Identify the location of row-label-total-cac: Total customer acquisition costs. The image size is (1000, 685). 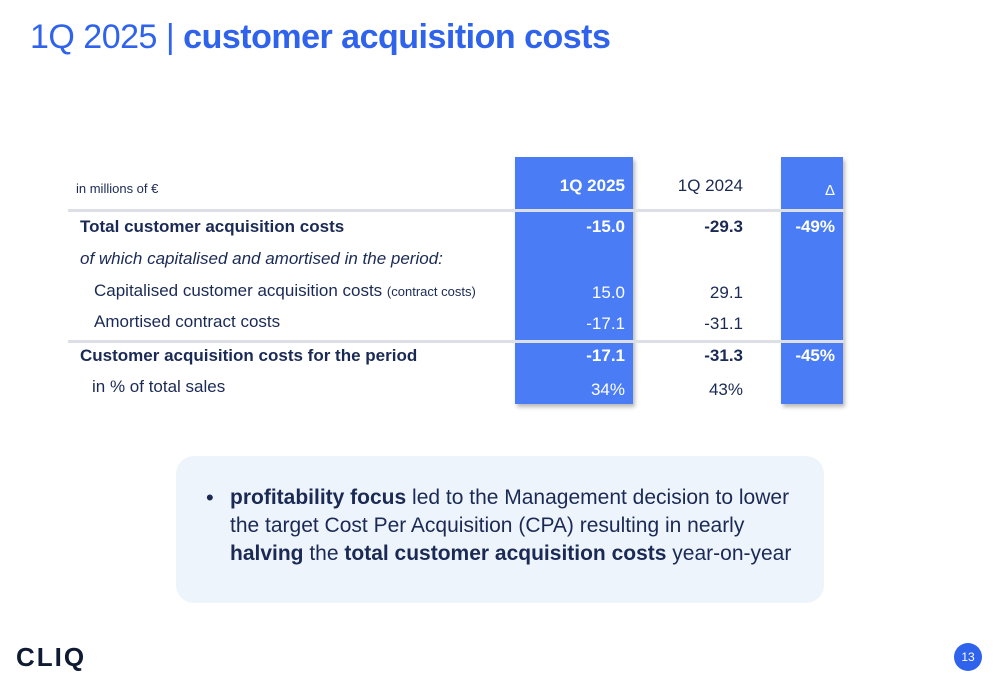
(212, 226).